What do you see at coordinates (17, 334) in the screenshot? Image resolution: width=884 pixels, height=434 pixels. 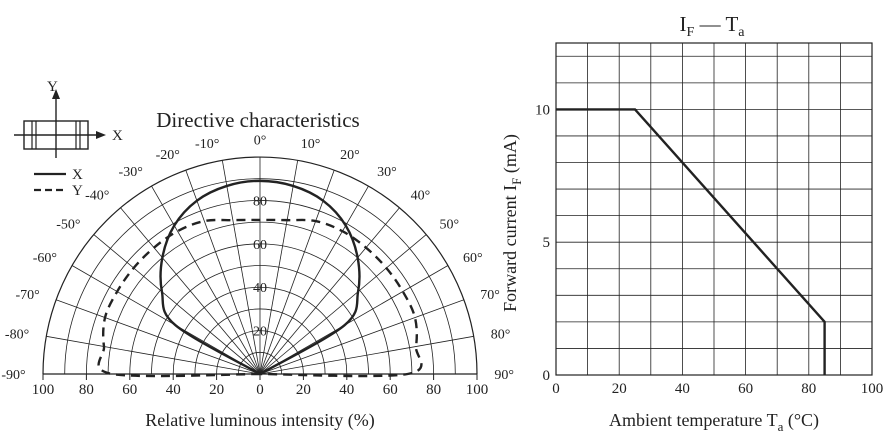 I see `polar-angle-label: -80°` at bounding box center [17, 334].